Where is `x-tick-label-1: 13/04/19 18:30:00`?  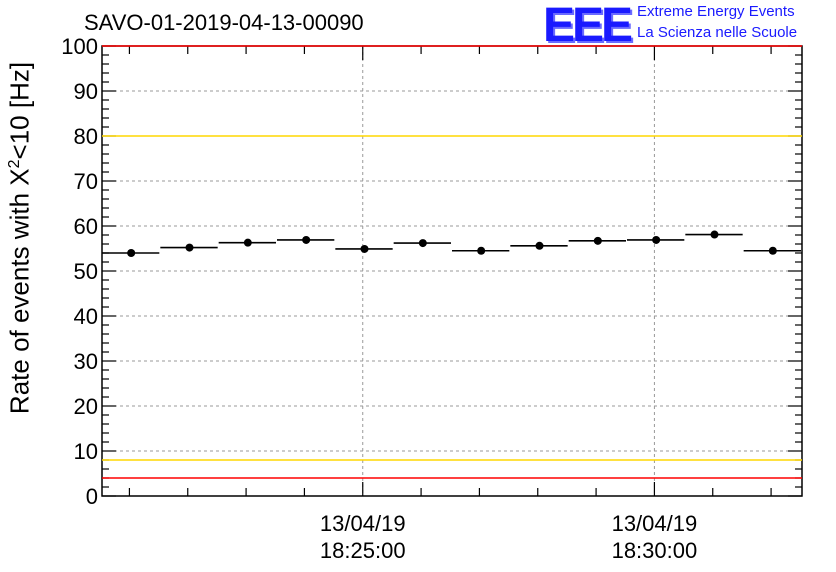
x-tick-label-1: 13/04/19 18:30:00 is located at coordinates (655, 537).